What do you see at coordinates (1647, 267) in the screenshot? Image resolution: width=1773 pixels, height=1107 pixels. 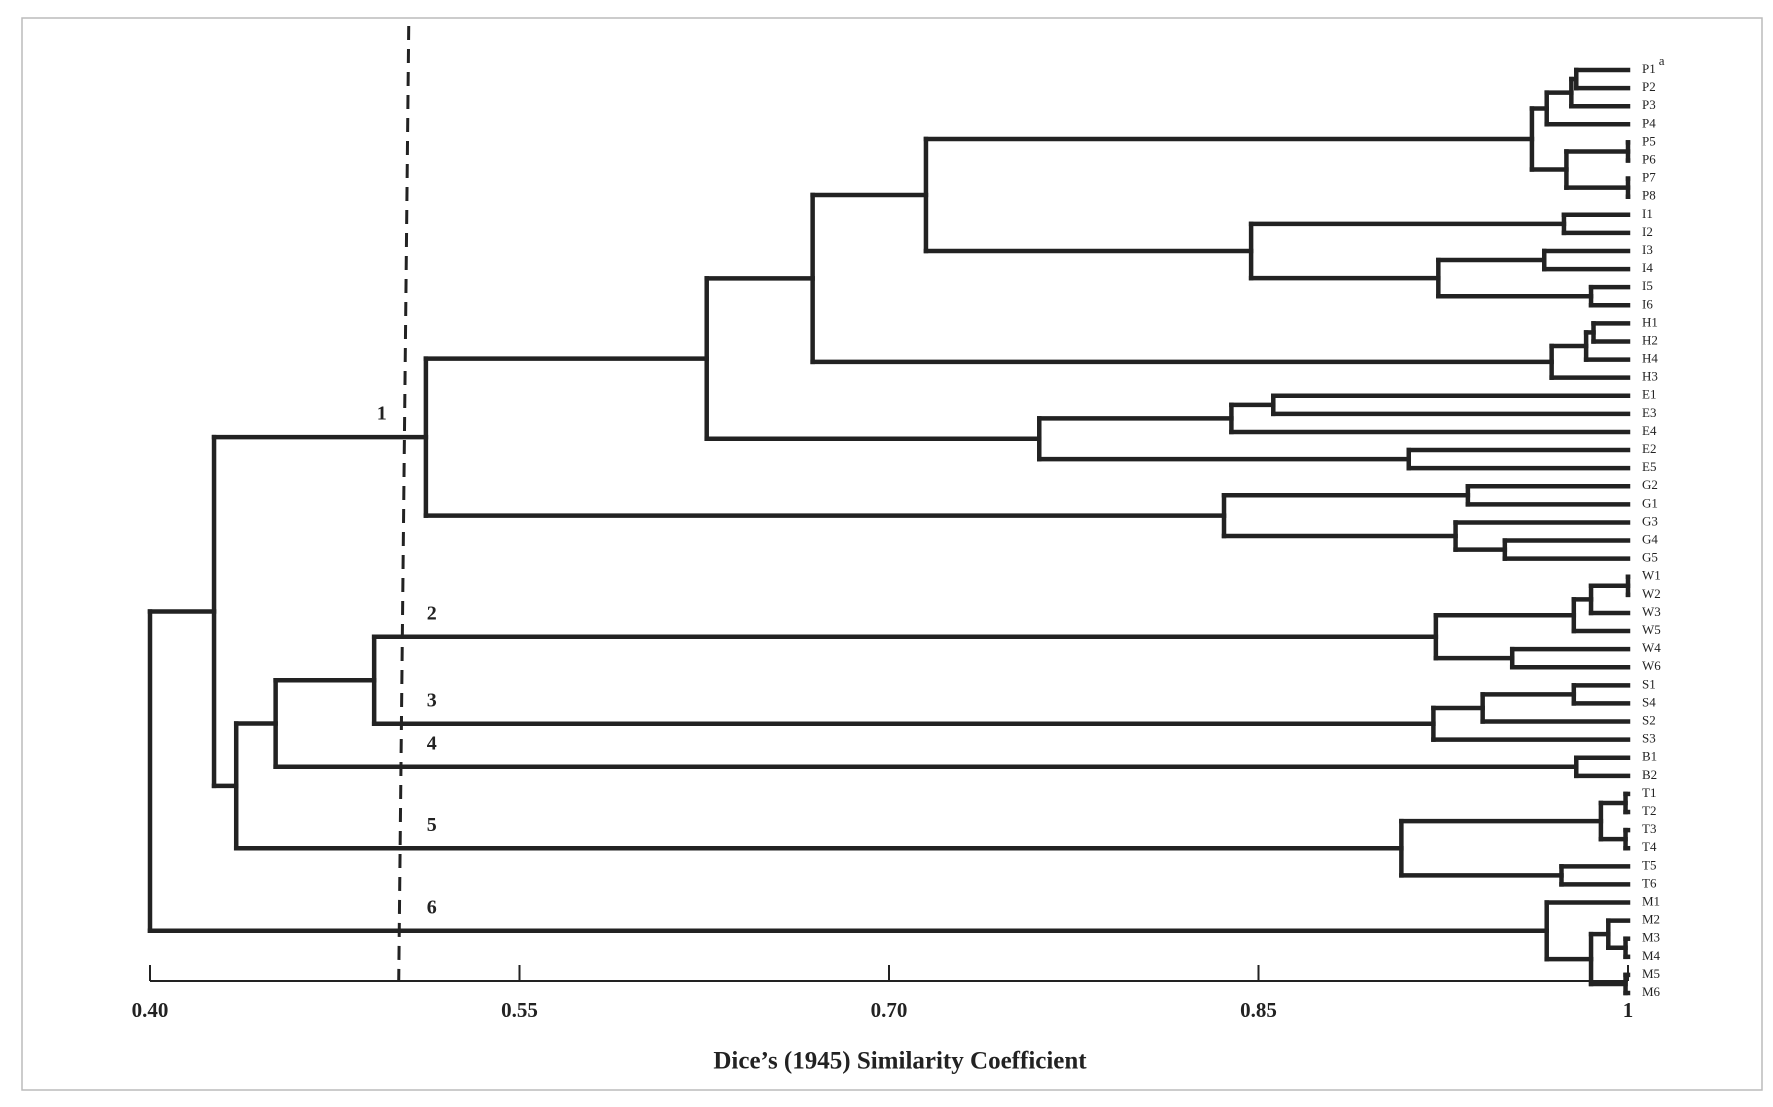 I see `leaf-label: I4` at bounding box center [1647, 267].